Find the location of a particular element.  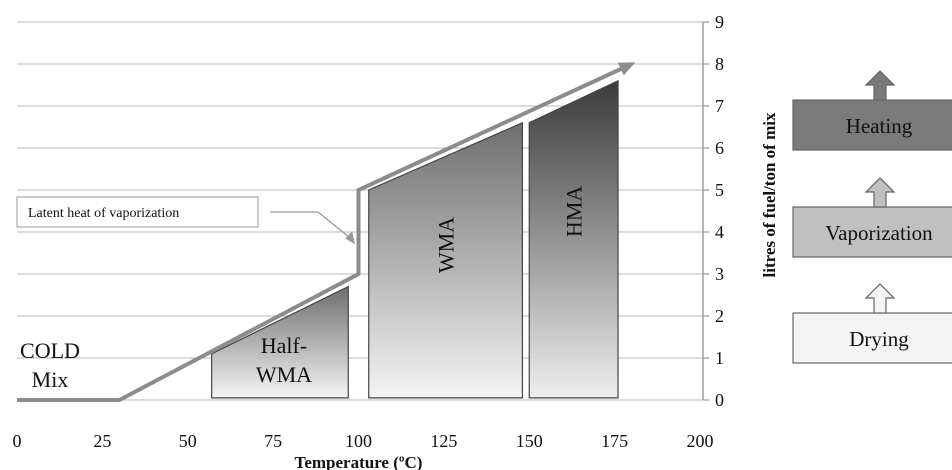

annotation-box is located at coordinates (137, 212).